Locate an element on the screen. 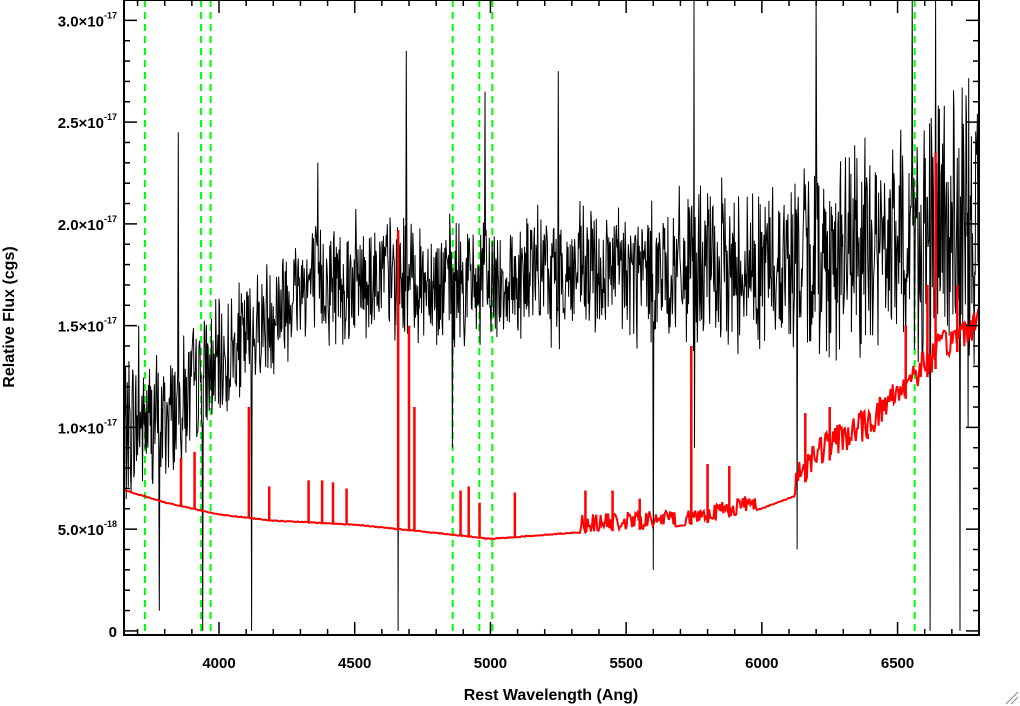  y-tick-label: 0 is located at coordinates (113, 632).